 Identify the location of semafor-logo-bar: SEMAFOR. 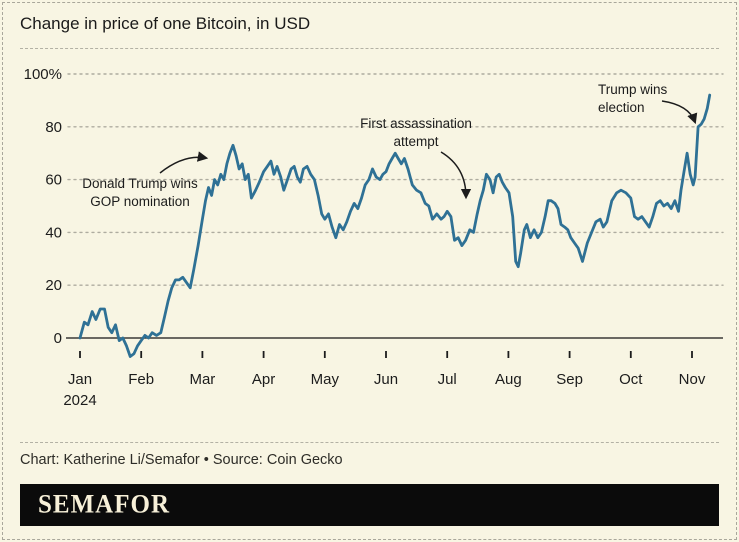
(369, 505).